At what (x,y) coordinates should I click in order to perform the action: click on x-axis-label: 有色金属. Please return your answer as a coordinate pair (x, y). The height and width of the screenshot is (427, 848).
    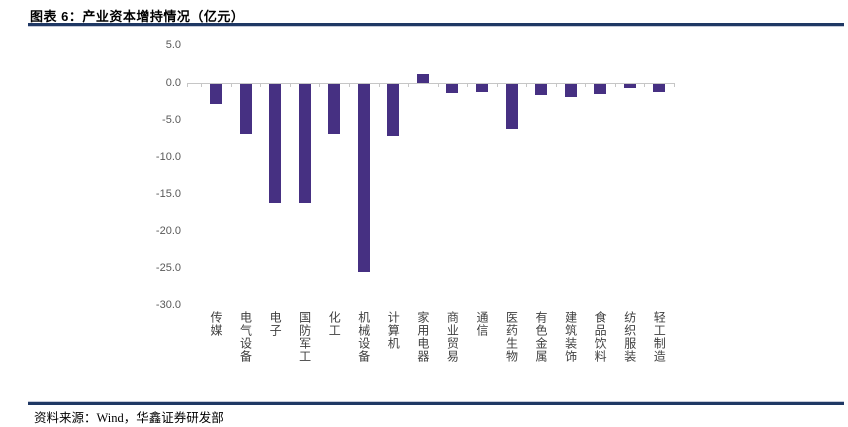
    Looking at the image, I should click on (541, 337).